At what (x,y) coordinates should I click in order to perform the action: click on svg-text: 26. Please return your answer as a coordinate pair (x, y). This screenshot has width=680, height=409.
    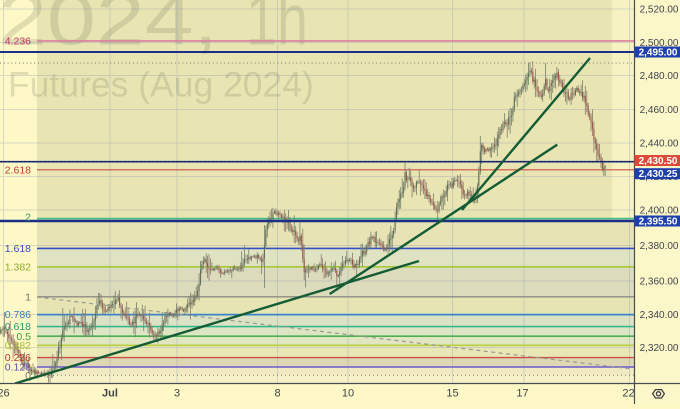
    Looking at the image, I should click on (5, 394).